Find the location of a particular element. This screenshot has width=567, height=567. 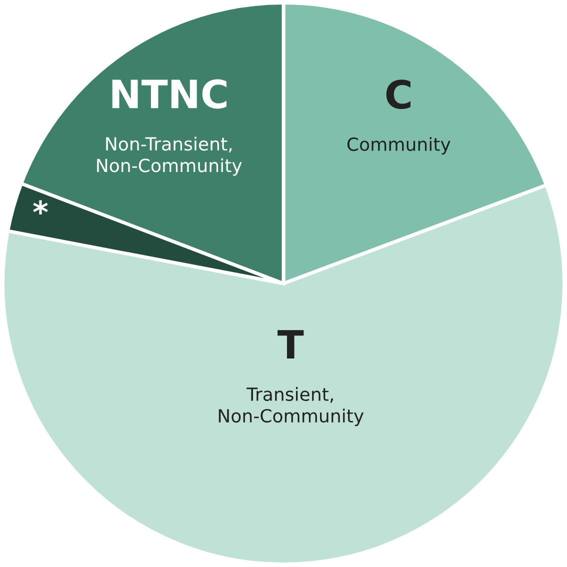

text: Non-Transient, Non-Community is located at coordinates (169, 156).